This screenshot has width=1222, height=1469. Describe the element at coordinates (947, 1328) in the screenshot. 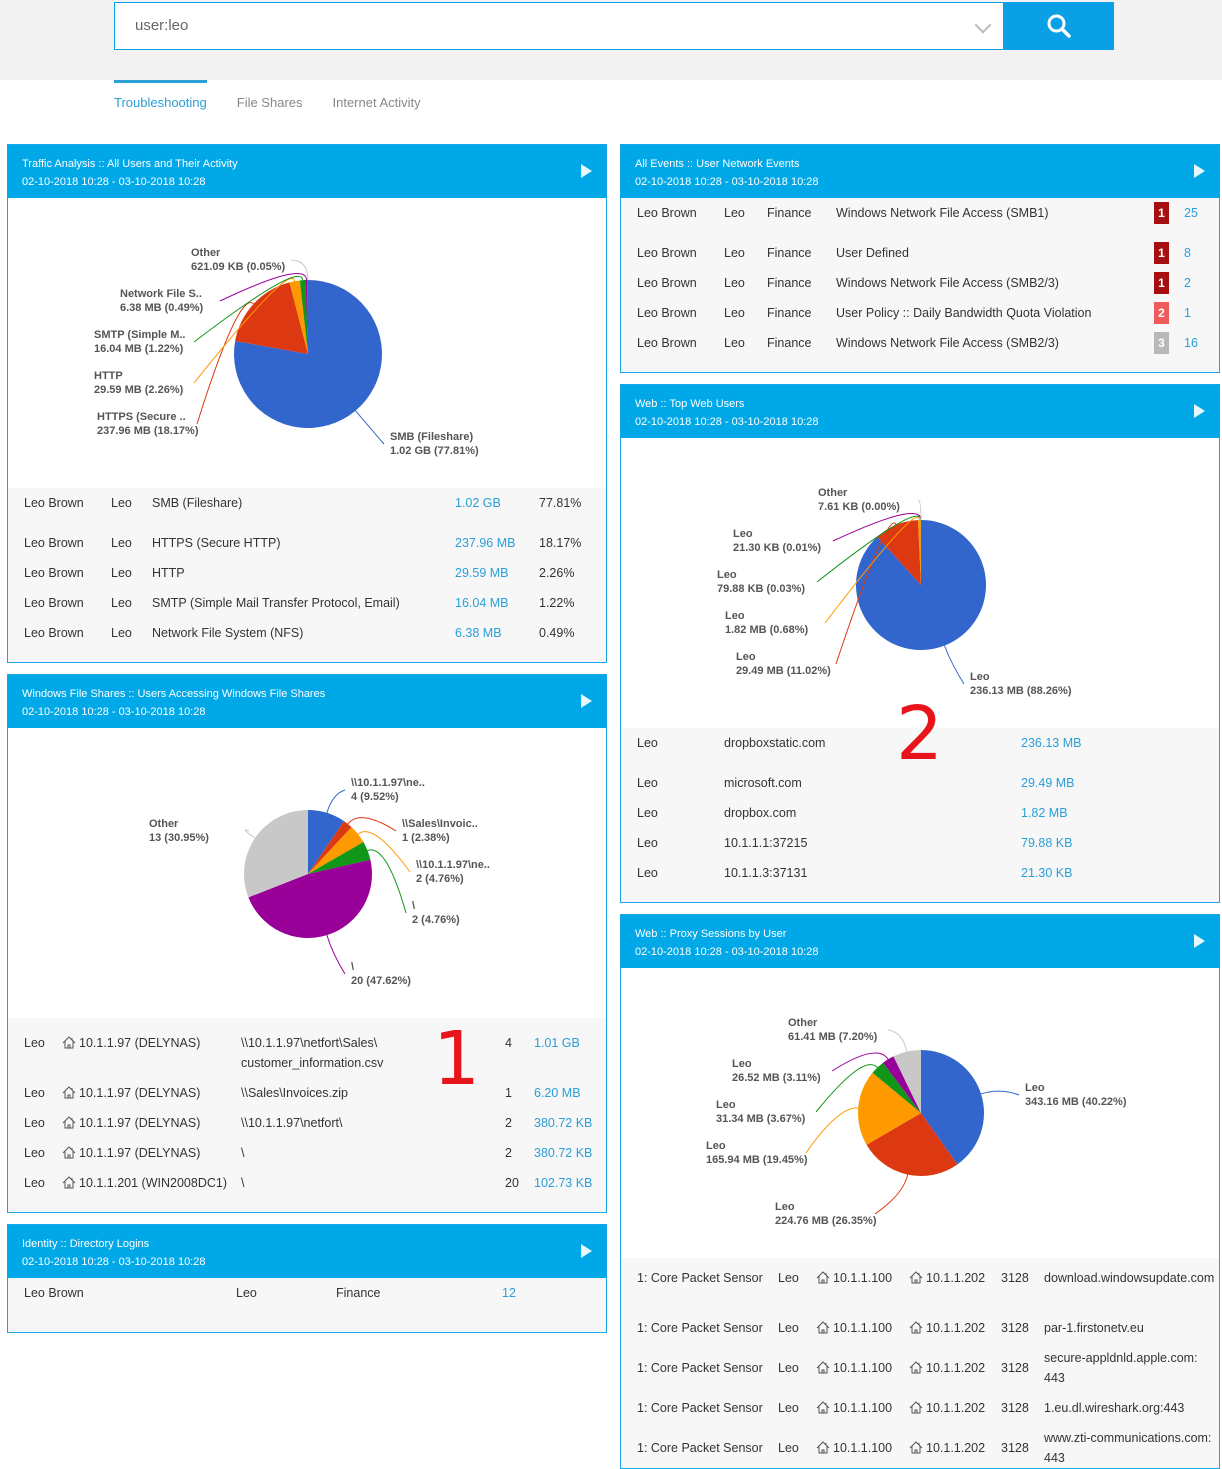

I see `table-cell: 10.1.1.202` at that location.